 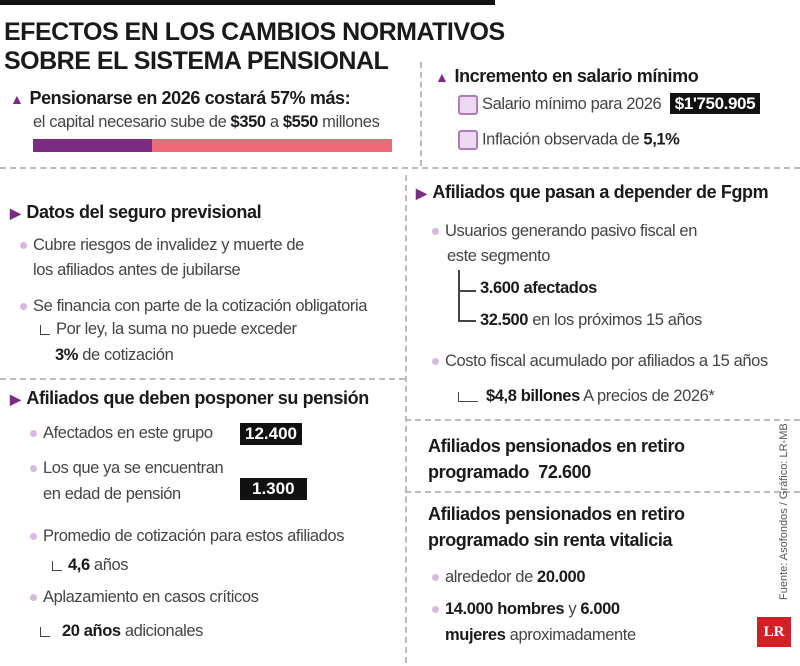 I want to click on label: Inflación observada de, so click(x=563, y=139).